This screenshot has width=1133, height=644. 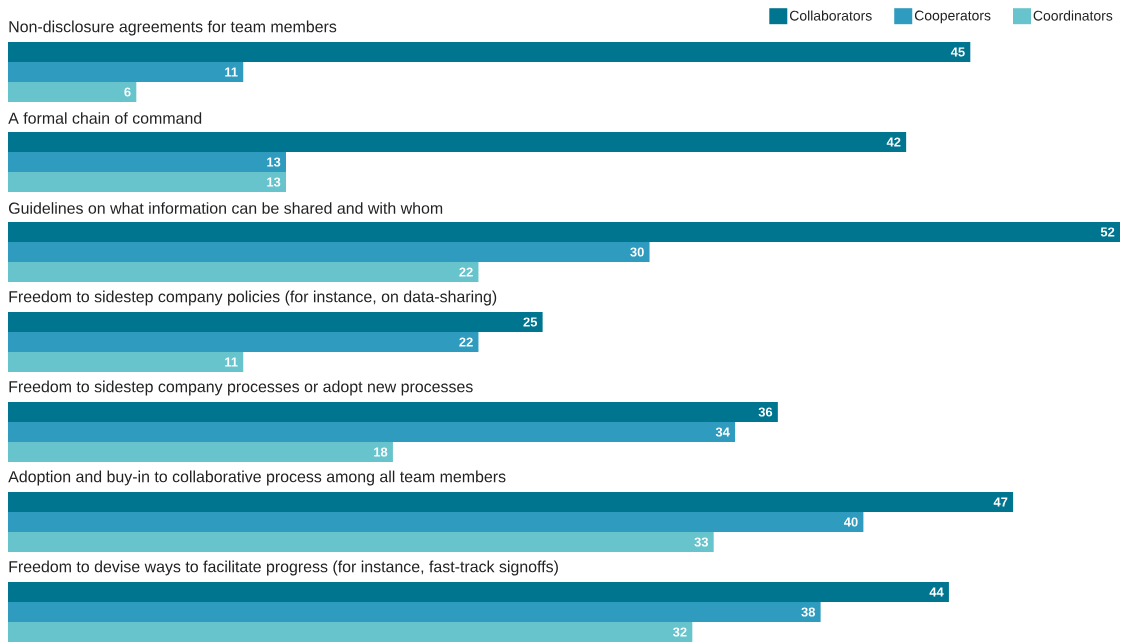 What do you see at coordinates (850, 522) in the screenshot?
I see `data-label: 40` at bounding box center [850, 522].